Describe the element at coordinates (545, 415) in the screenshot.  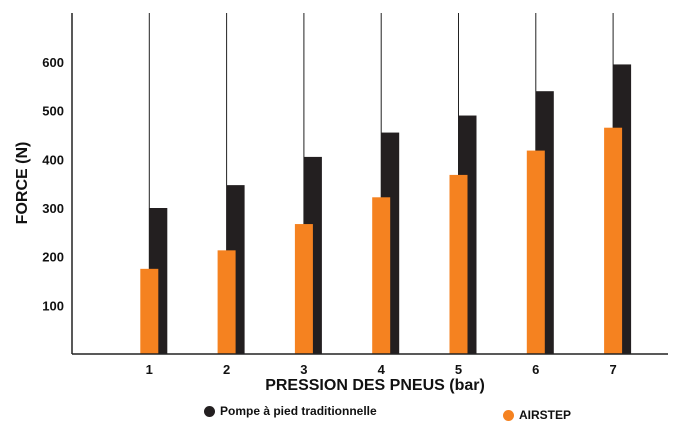
I see `legend-label-airstep: AIRSTEP` at that location.